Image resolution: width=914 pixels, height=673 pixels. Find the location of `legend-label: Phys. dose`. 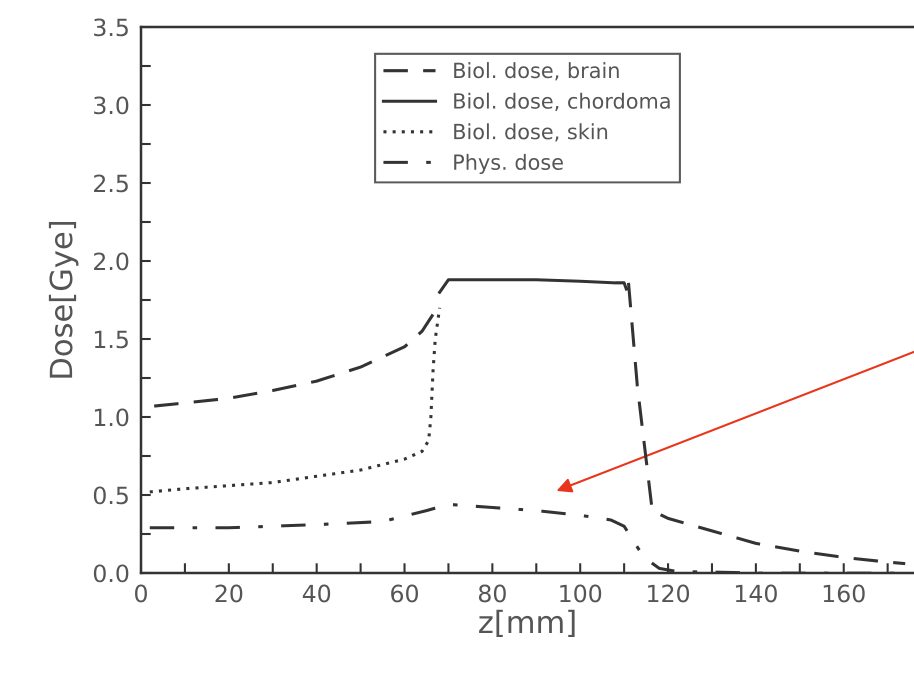

legend-label: Phys. dose is located at coordinates (508, 164).